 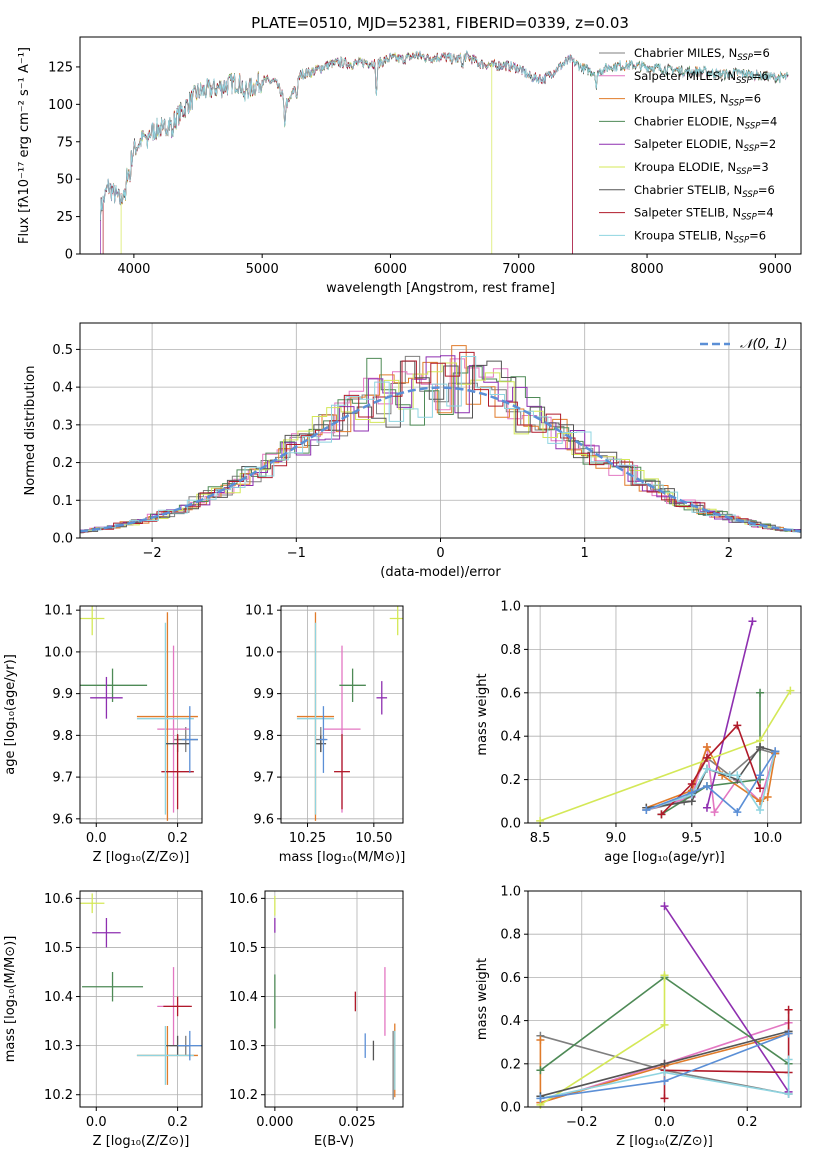 I want to click on y-tick-label: 0.6, so click(x=510, y=978).